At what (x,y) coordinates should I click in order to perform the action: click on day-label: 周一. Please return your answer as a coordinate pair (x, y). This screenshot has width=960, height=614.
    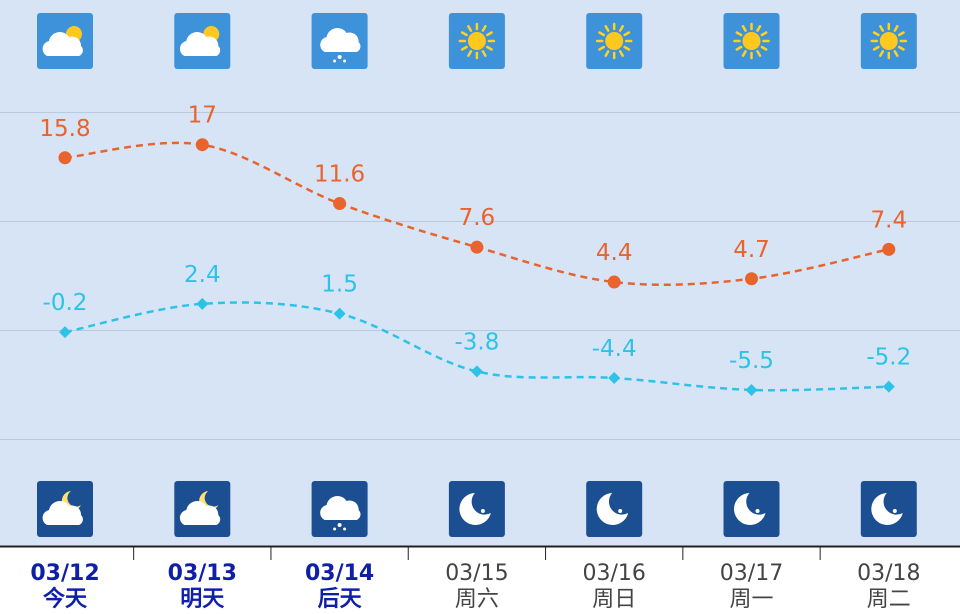
    Looking at the image, I should click on (751, 599).